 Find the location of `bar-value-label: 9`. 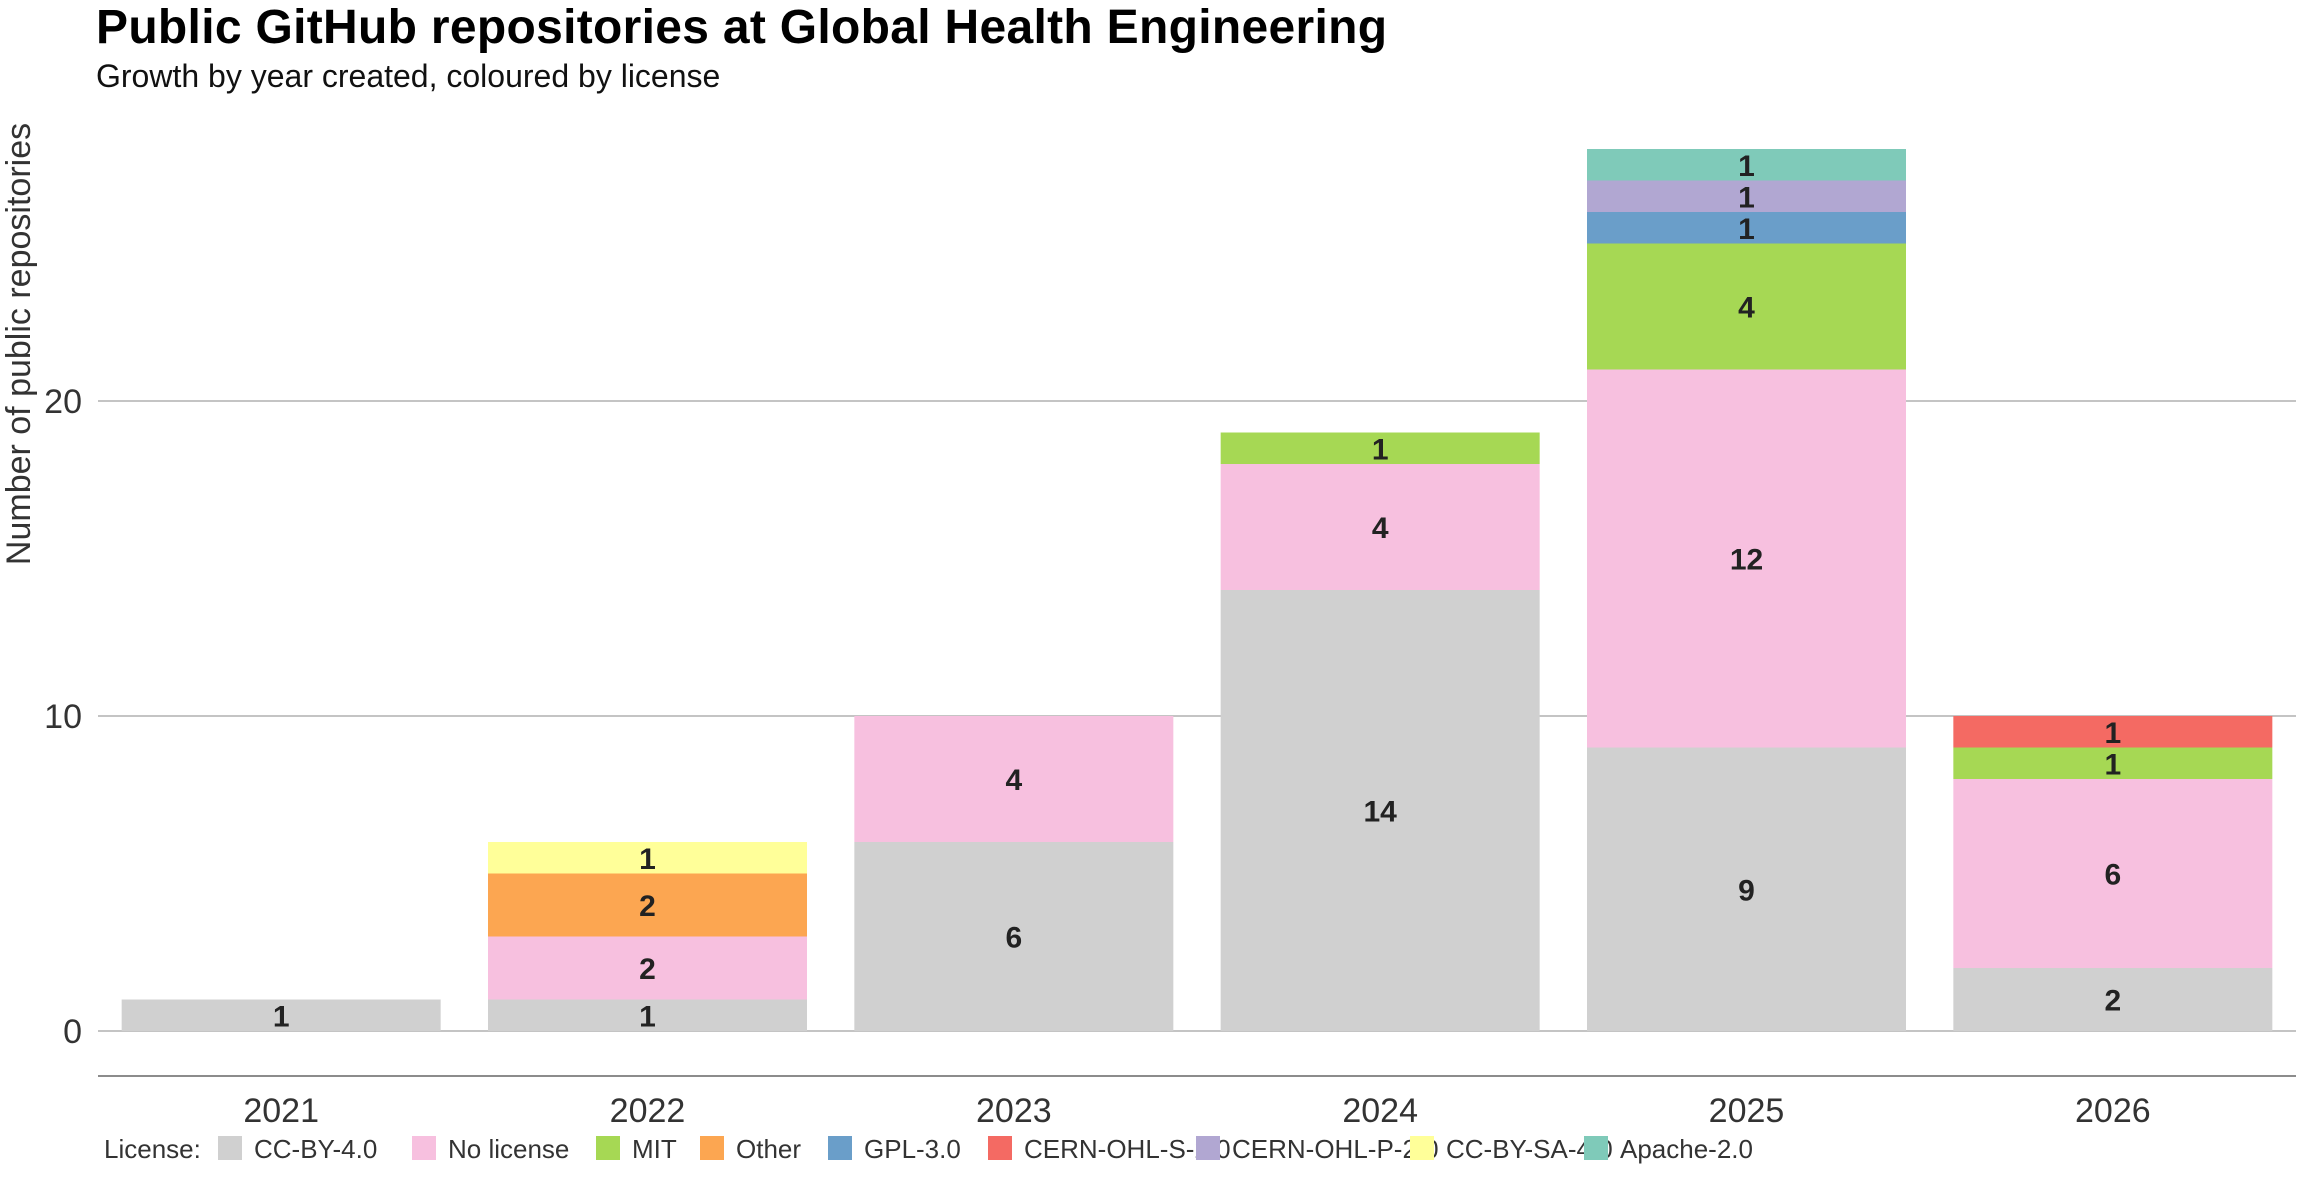

bar-value-label: 9 is located at coordinates (1746, 890).